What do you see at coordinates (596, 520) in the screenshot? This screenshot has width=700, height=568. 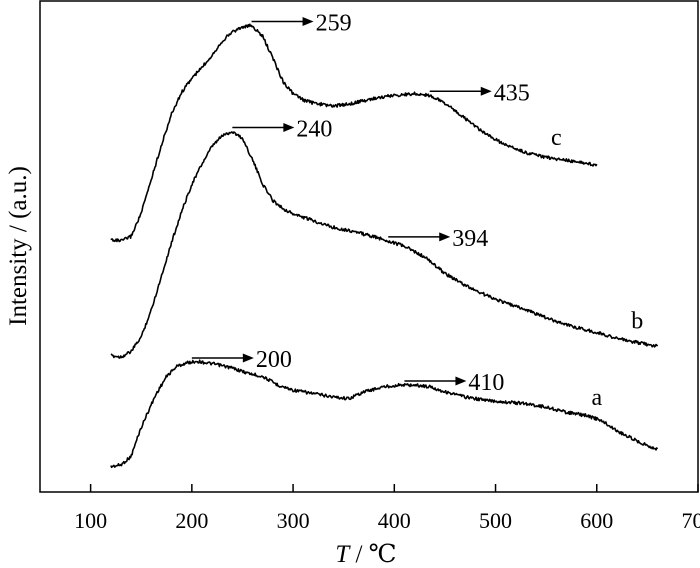 I see `x-tick-label: 600` at bounding box center [596, 520].